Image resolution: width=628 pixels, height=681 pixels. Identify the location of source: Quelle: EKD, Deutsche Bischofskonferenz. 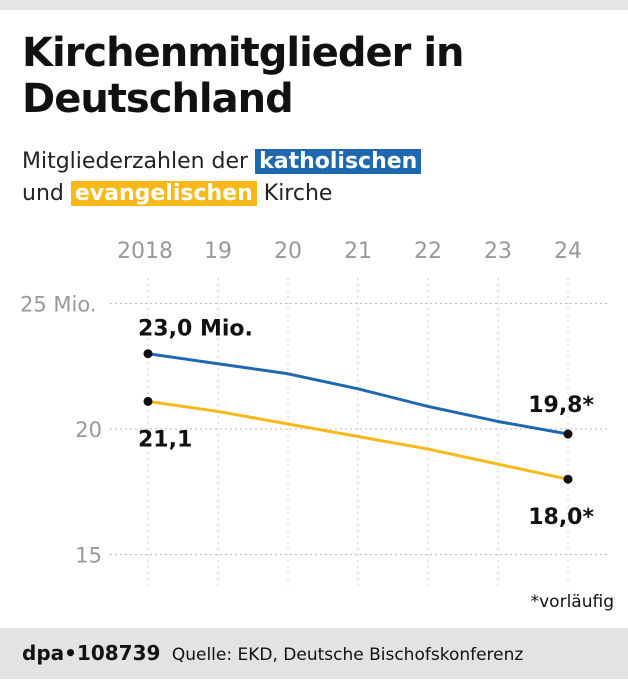
(347, 655).